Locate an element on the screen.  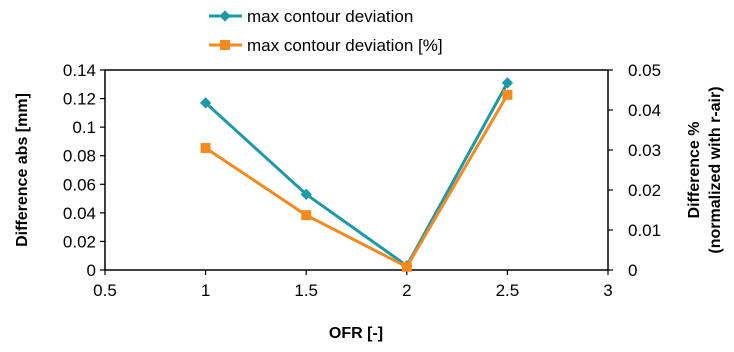
x-axis: 0.5 1 1.5 2 2.5 3 is located at coordinates (353, 285).